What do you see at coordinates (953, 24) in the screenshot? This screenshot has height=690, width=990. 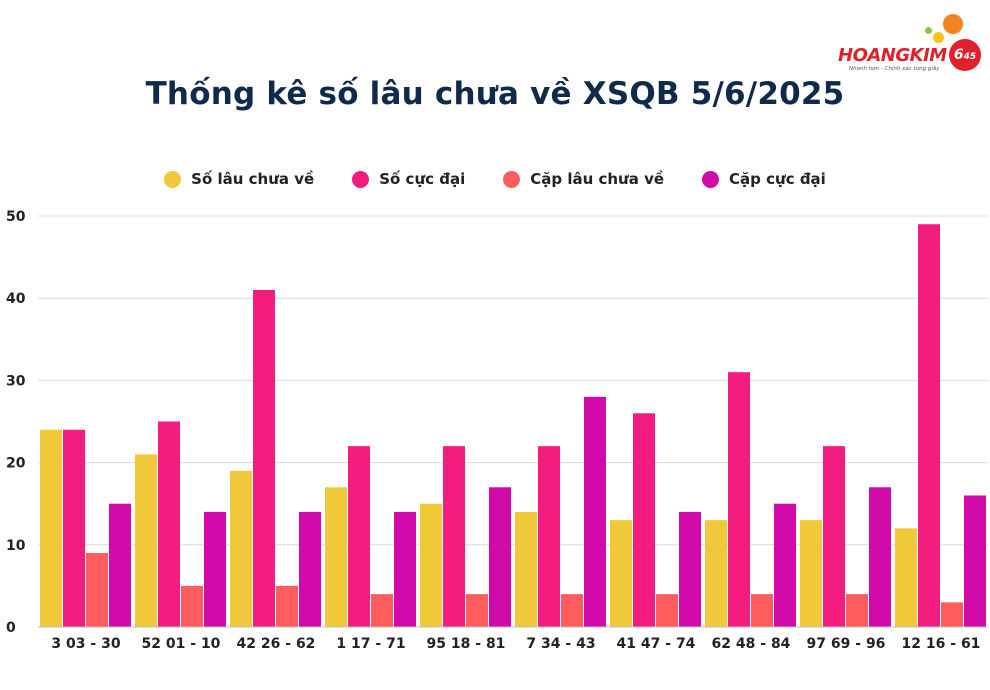 I see `logo-dot-orange` at bounding box center [953, 24].